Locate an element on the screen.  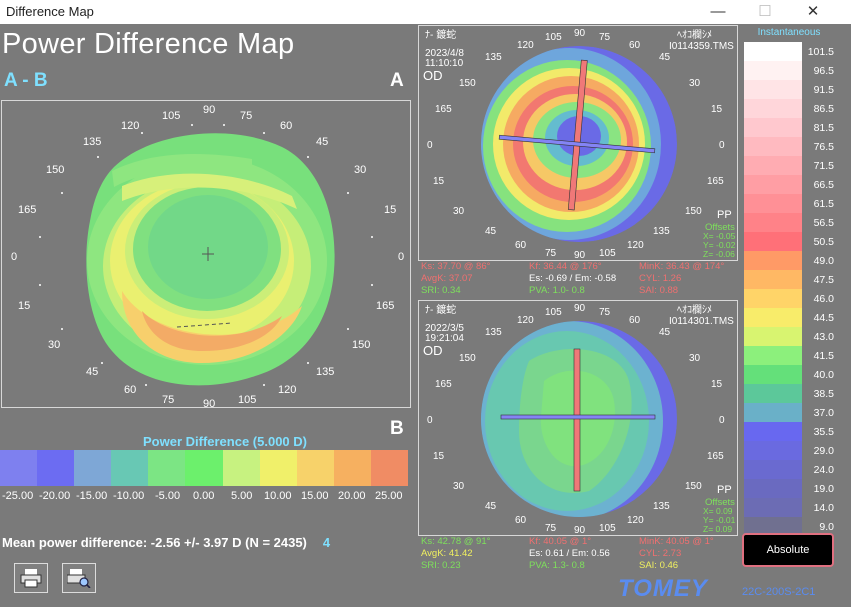
map-b-time: 19:21:04 is located at coordinates (444, 338).